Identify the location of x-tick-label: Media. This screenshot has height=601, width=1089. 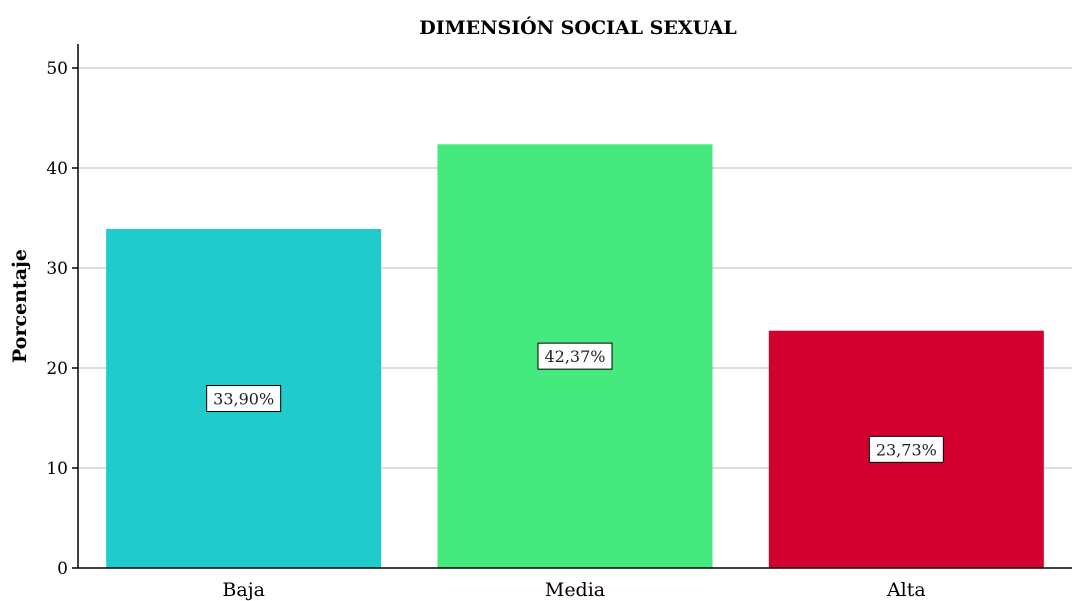
(575, 590).